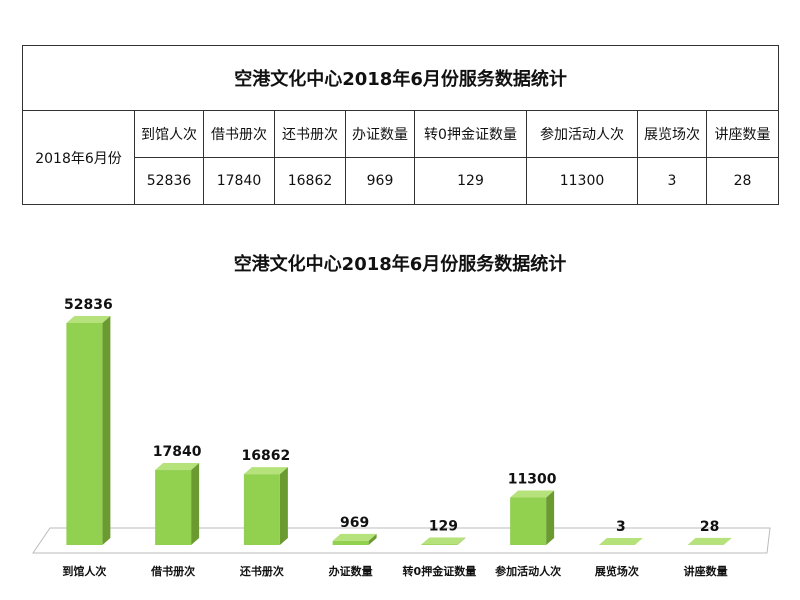 This screenshot has width=800, height=600. Describe the element at coordinates (78, 157) in the screenshot. I see `row-label: 2018年6月份` at that location.